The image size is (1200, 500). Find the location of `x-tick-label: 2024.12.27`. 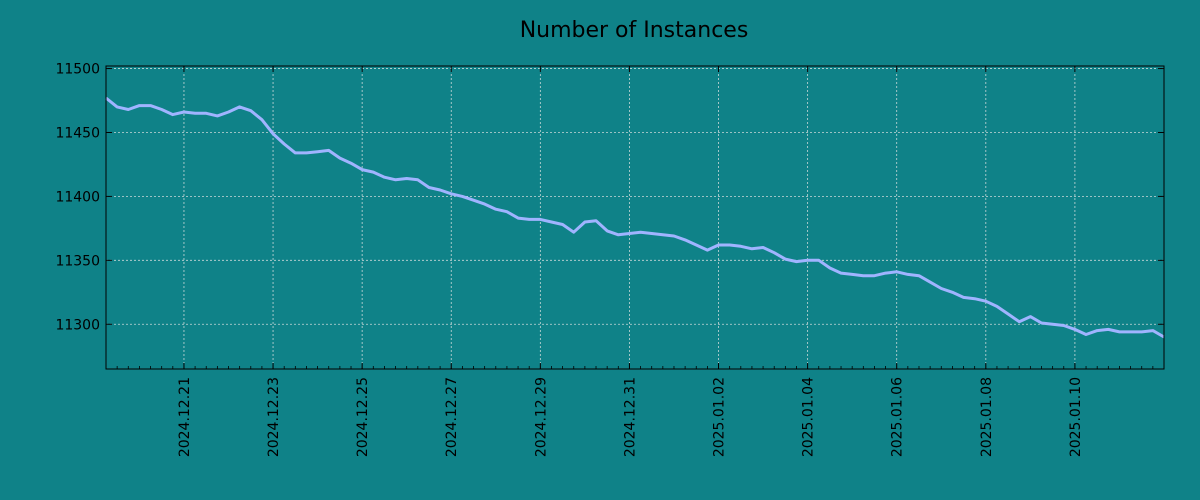

x-tick-label: 2024.12.27 is located at coordinates (452, 417).